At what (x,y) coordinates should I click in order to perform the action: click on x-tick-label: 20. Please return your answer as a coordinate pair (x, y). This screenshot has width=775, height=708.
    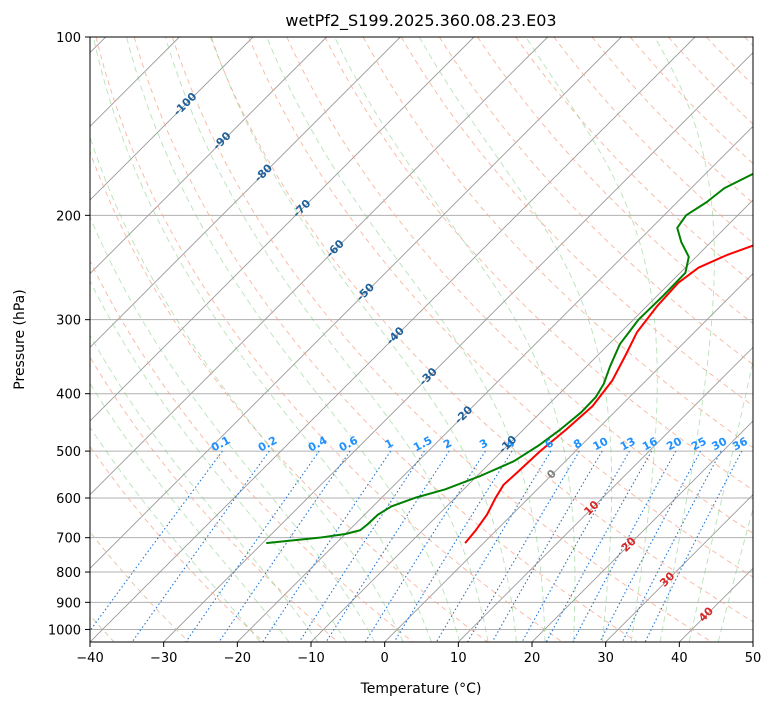
    Looking at the image, I should click on (532, 658).